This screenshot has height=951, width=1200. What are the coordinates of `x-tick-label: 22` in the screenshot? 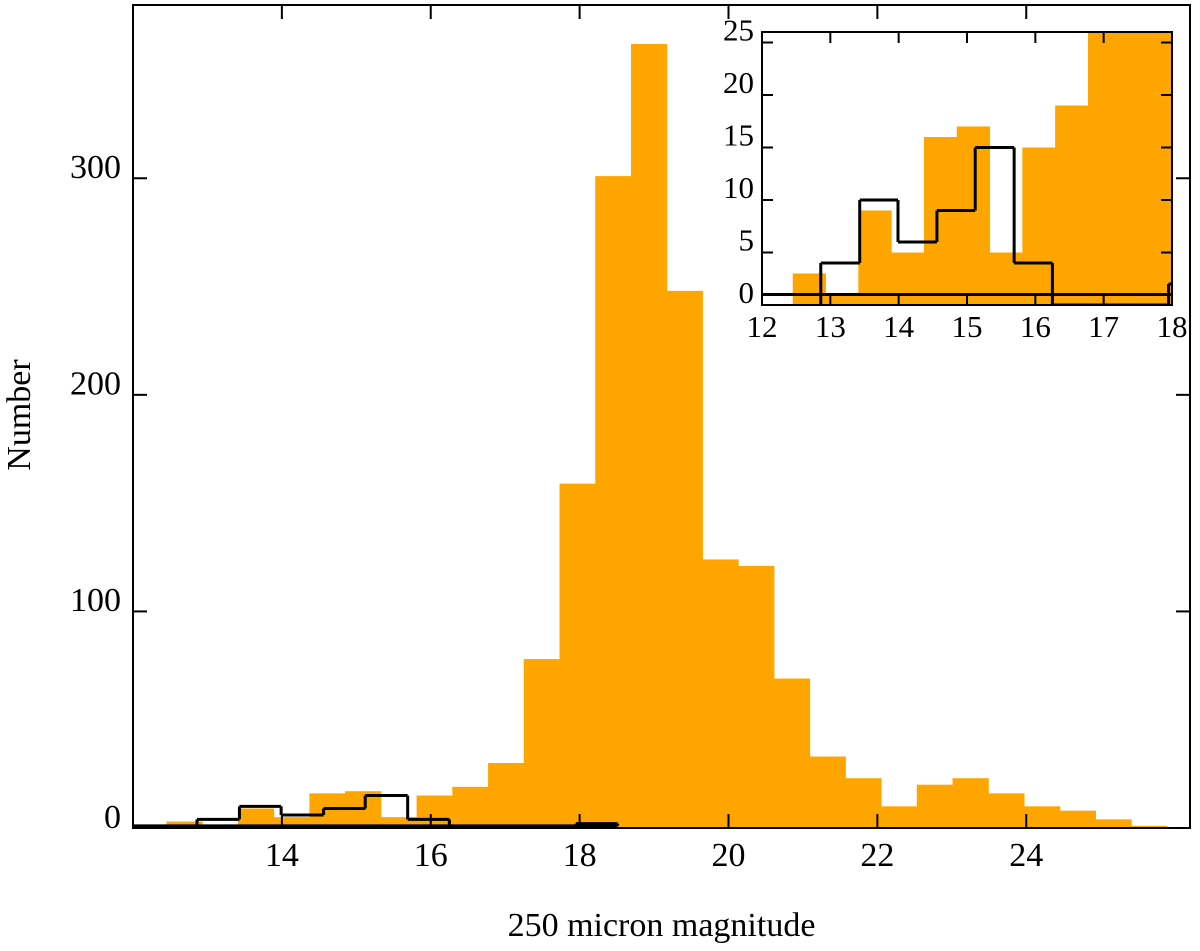 It's located at (877, 855).